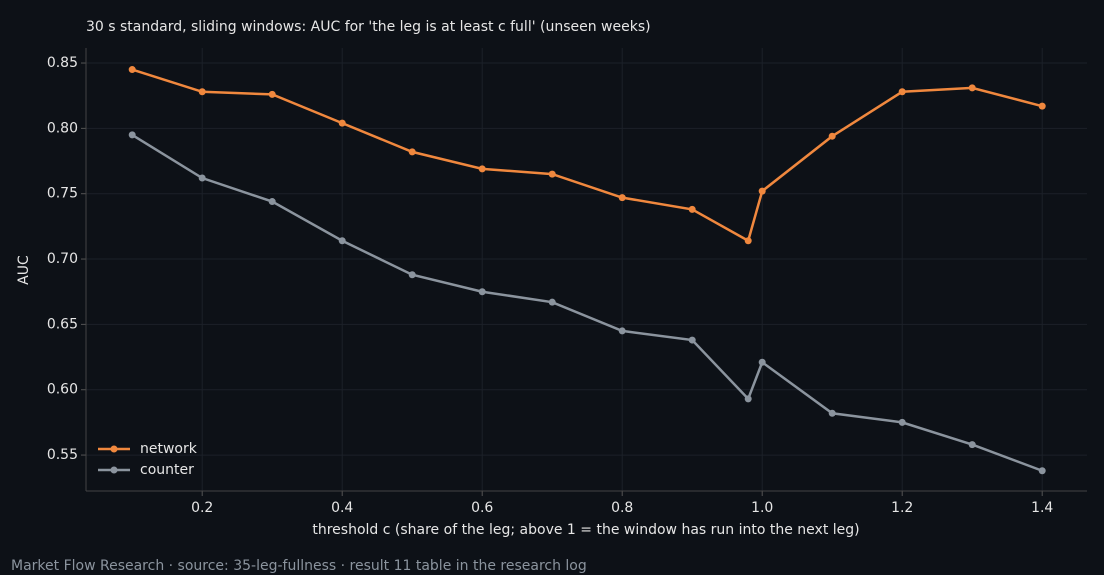  Describe the element at coordinates (169, 449) in the screenshot. I see `legend-label: network` at that location.